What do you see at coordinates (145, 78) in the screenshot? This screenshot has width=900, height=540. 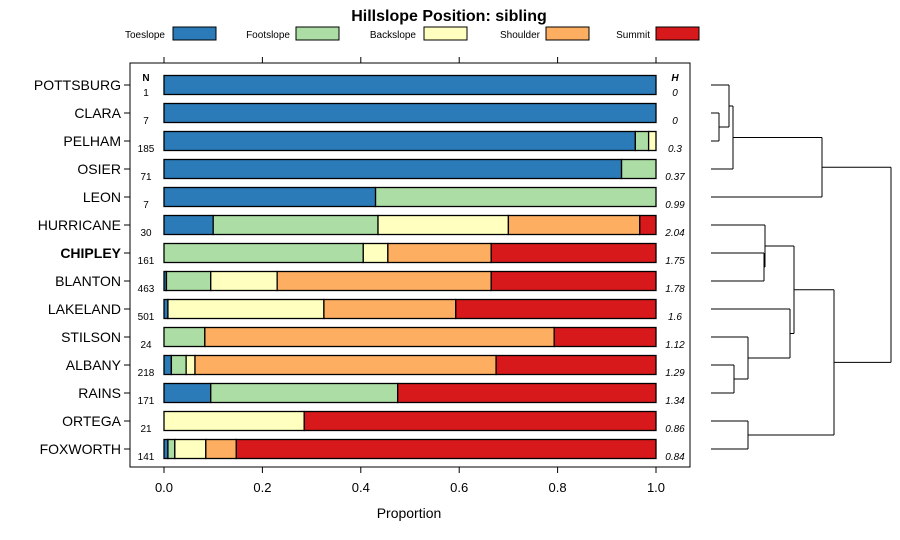 I see `n-header: N` at bounding box center [145, 78].